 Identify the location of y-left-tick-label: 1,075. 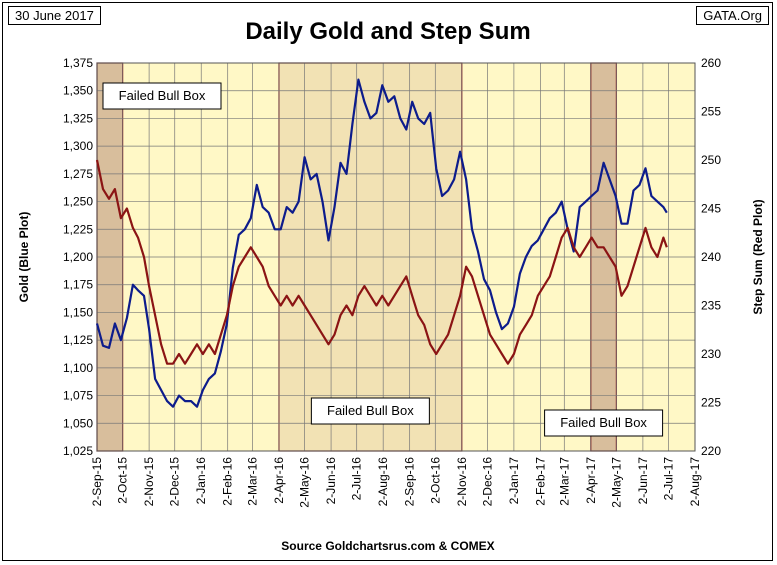
(78, 396).